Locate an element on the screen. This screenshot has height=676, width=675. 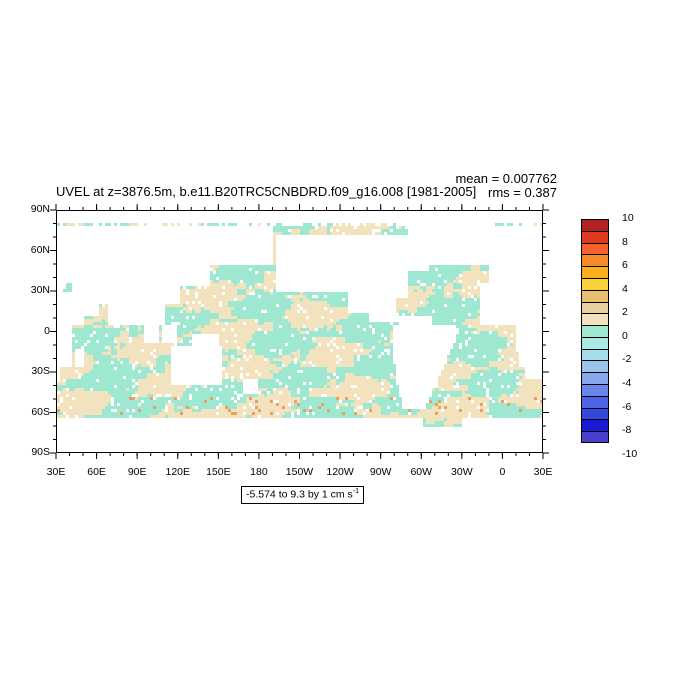
colorbar-label: -4 is located at coordinates (627, 383).